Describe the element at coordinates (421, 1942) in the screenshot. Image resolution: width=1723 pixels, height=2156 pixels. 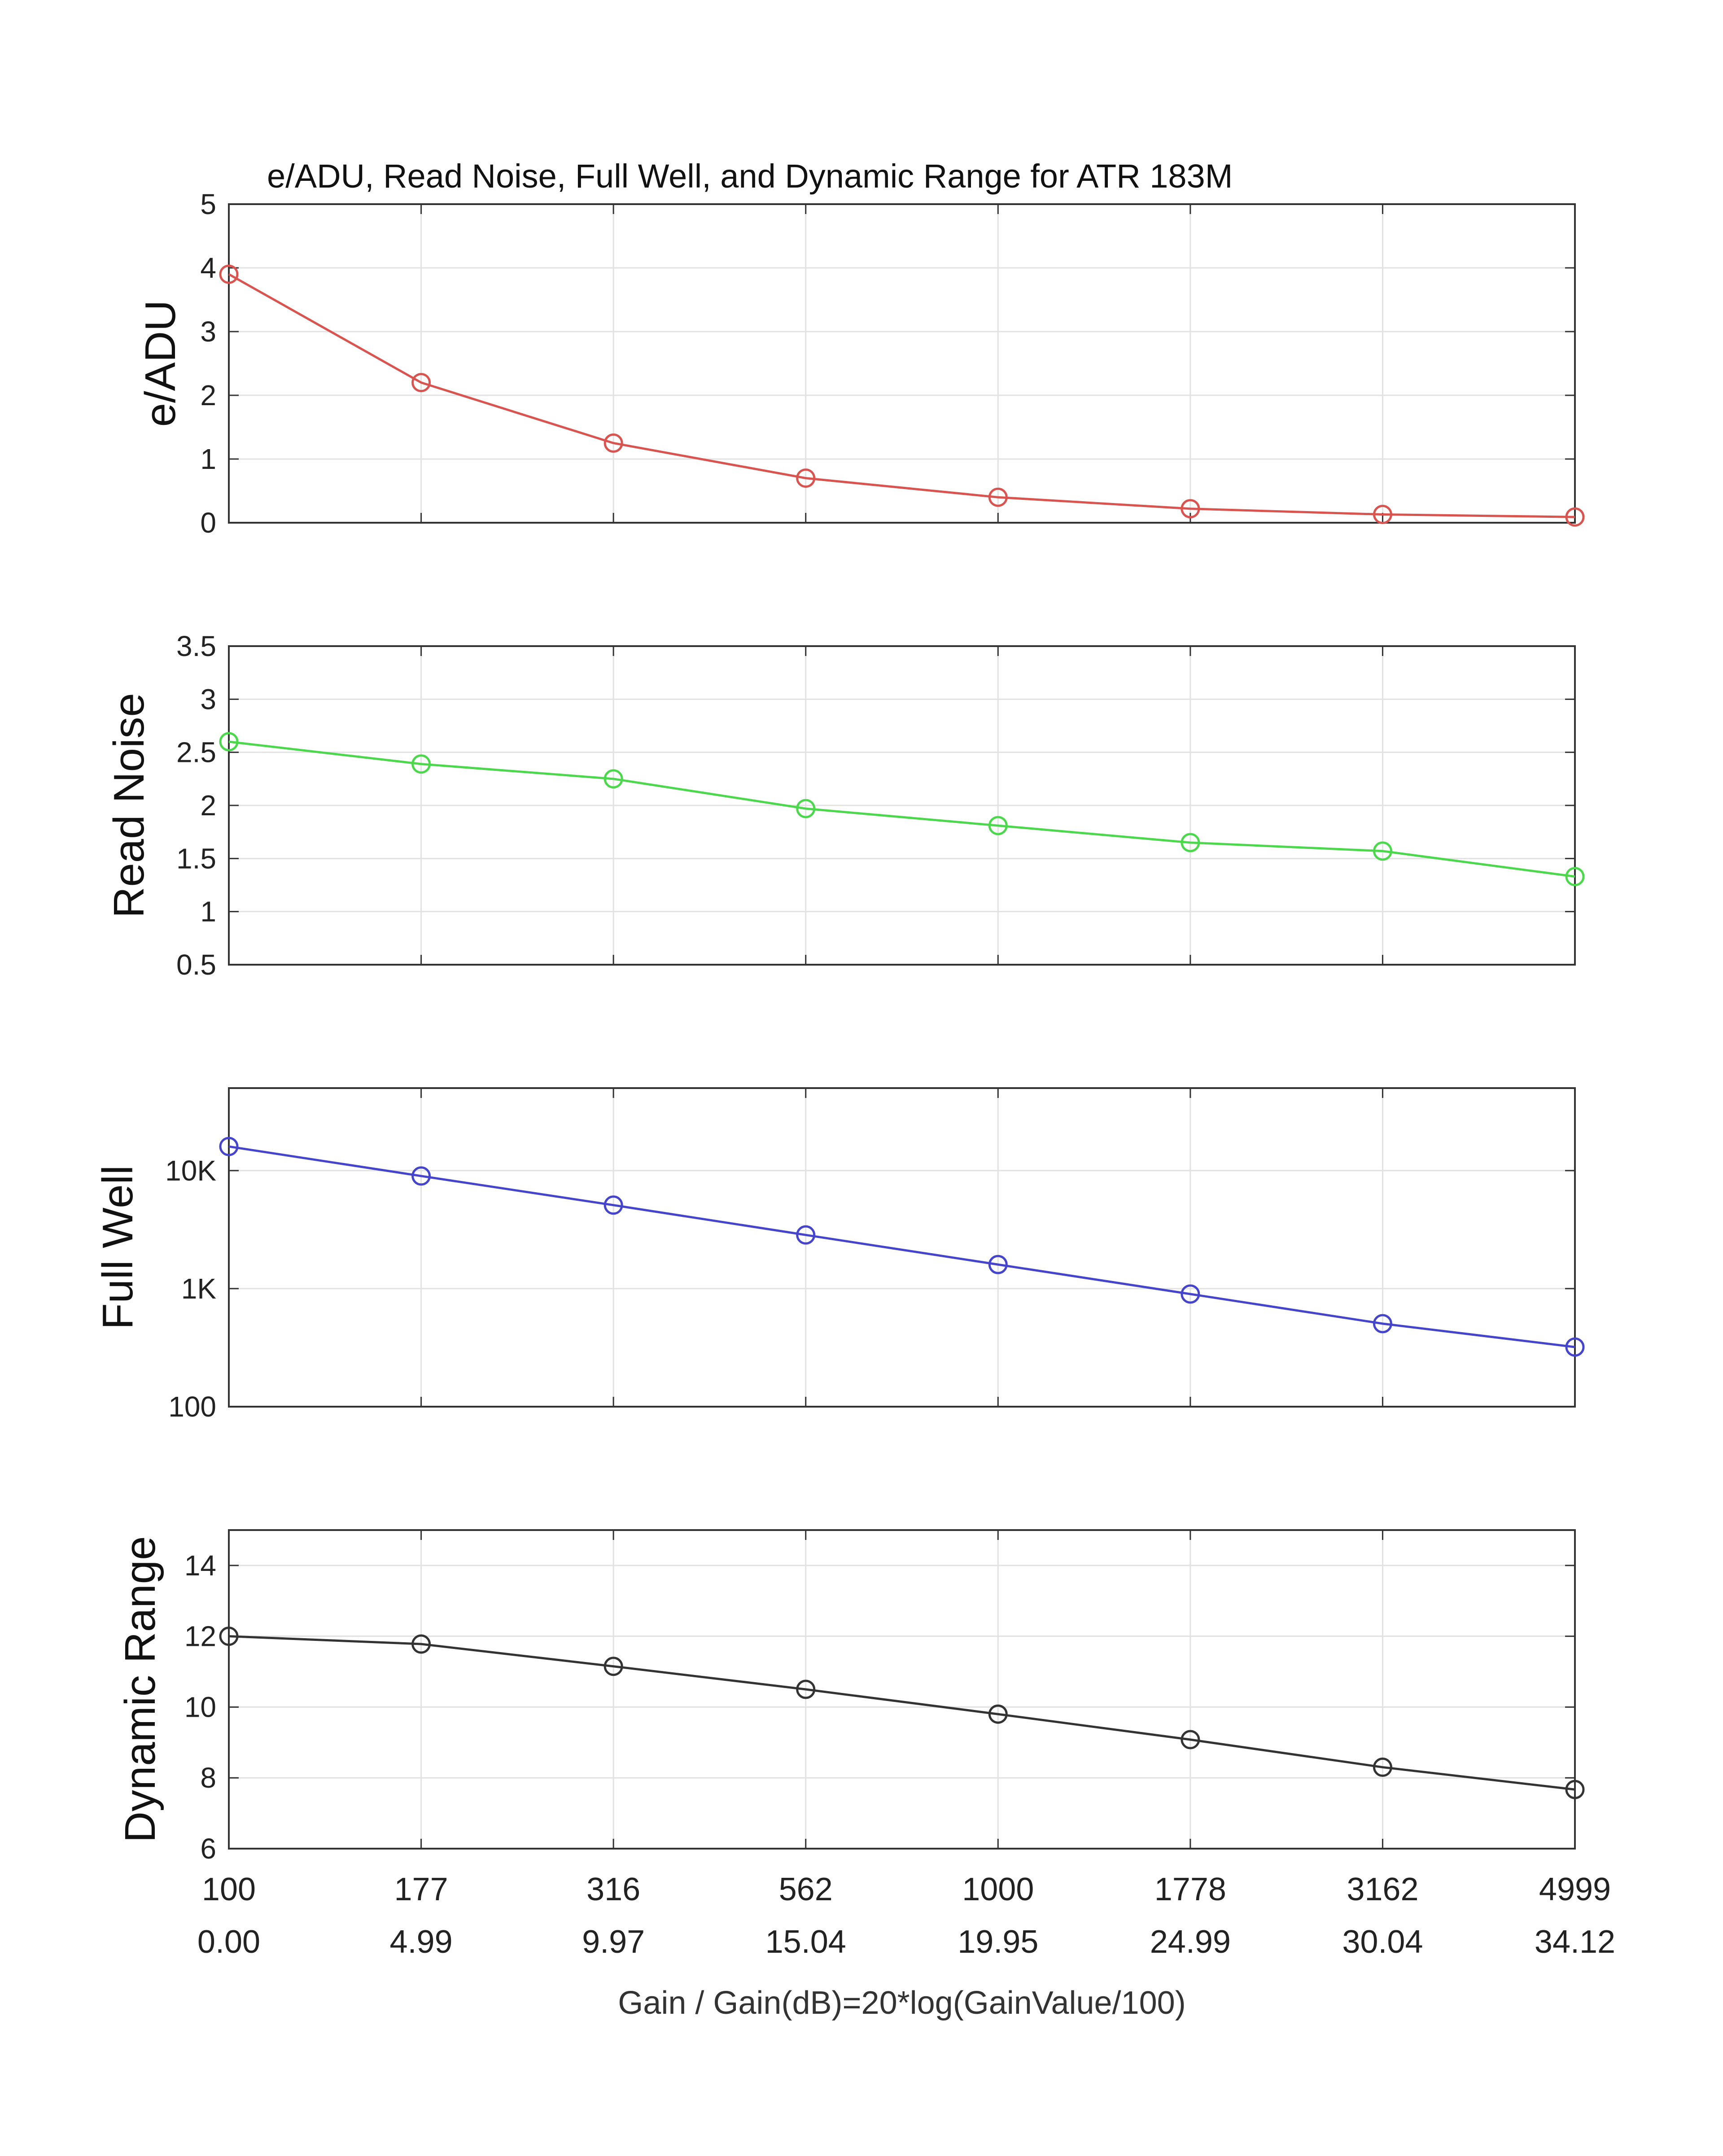
I see `x-db-label: 4.99` at that location.